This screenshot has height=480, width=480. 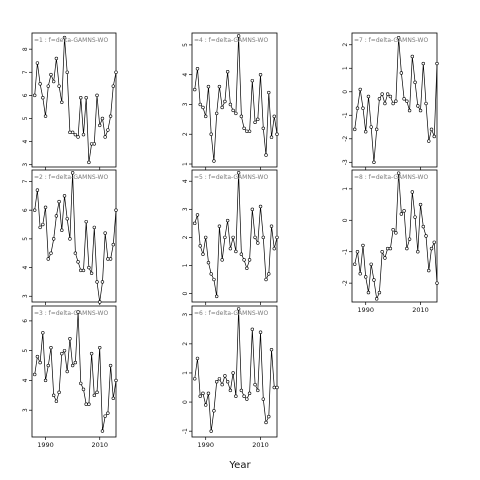 What do you see at coordinates (185, 181) in the screenshot?
I see `panel-5-ytick-label: 4` at bounding box center [185, 181].